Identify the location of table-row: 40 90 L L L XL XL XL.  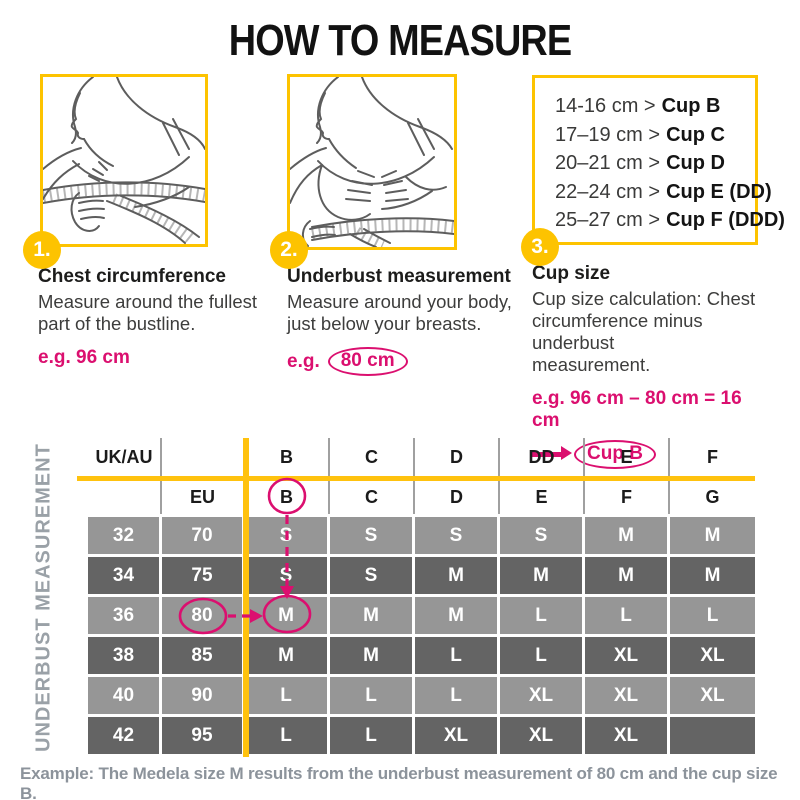
(421, 695).